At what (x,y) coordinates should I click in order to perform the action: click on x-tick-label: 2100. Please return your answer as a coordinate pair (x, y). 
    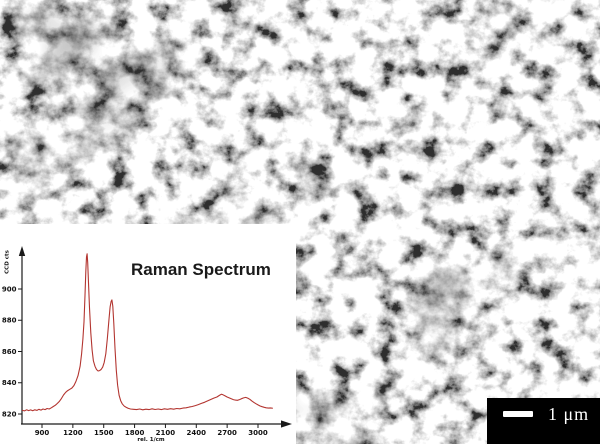
    Looking at the image, I should click on (166, 433).